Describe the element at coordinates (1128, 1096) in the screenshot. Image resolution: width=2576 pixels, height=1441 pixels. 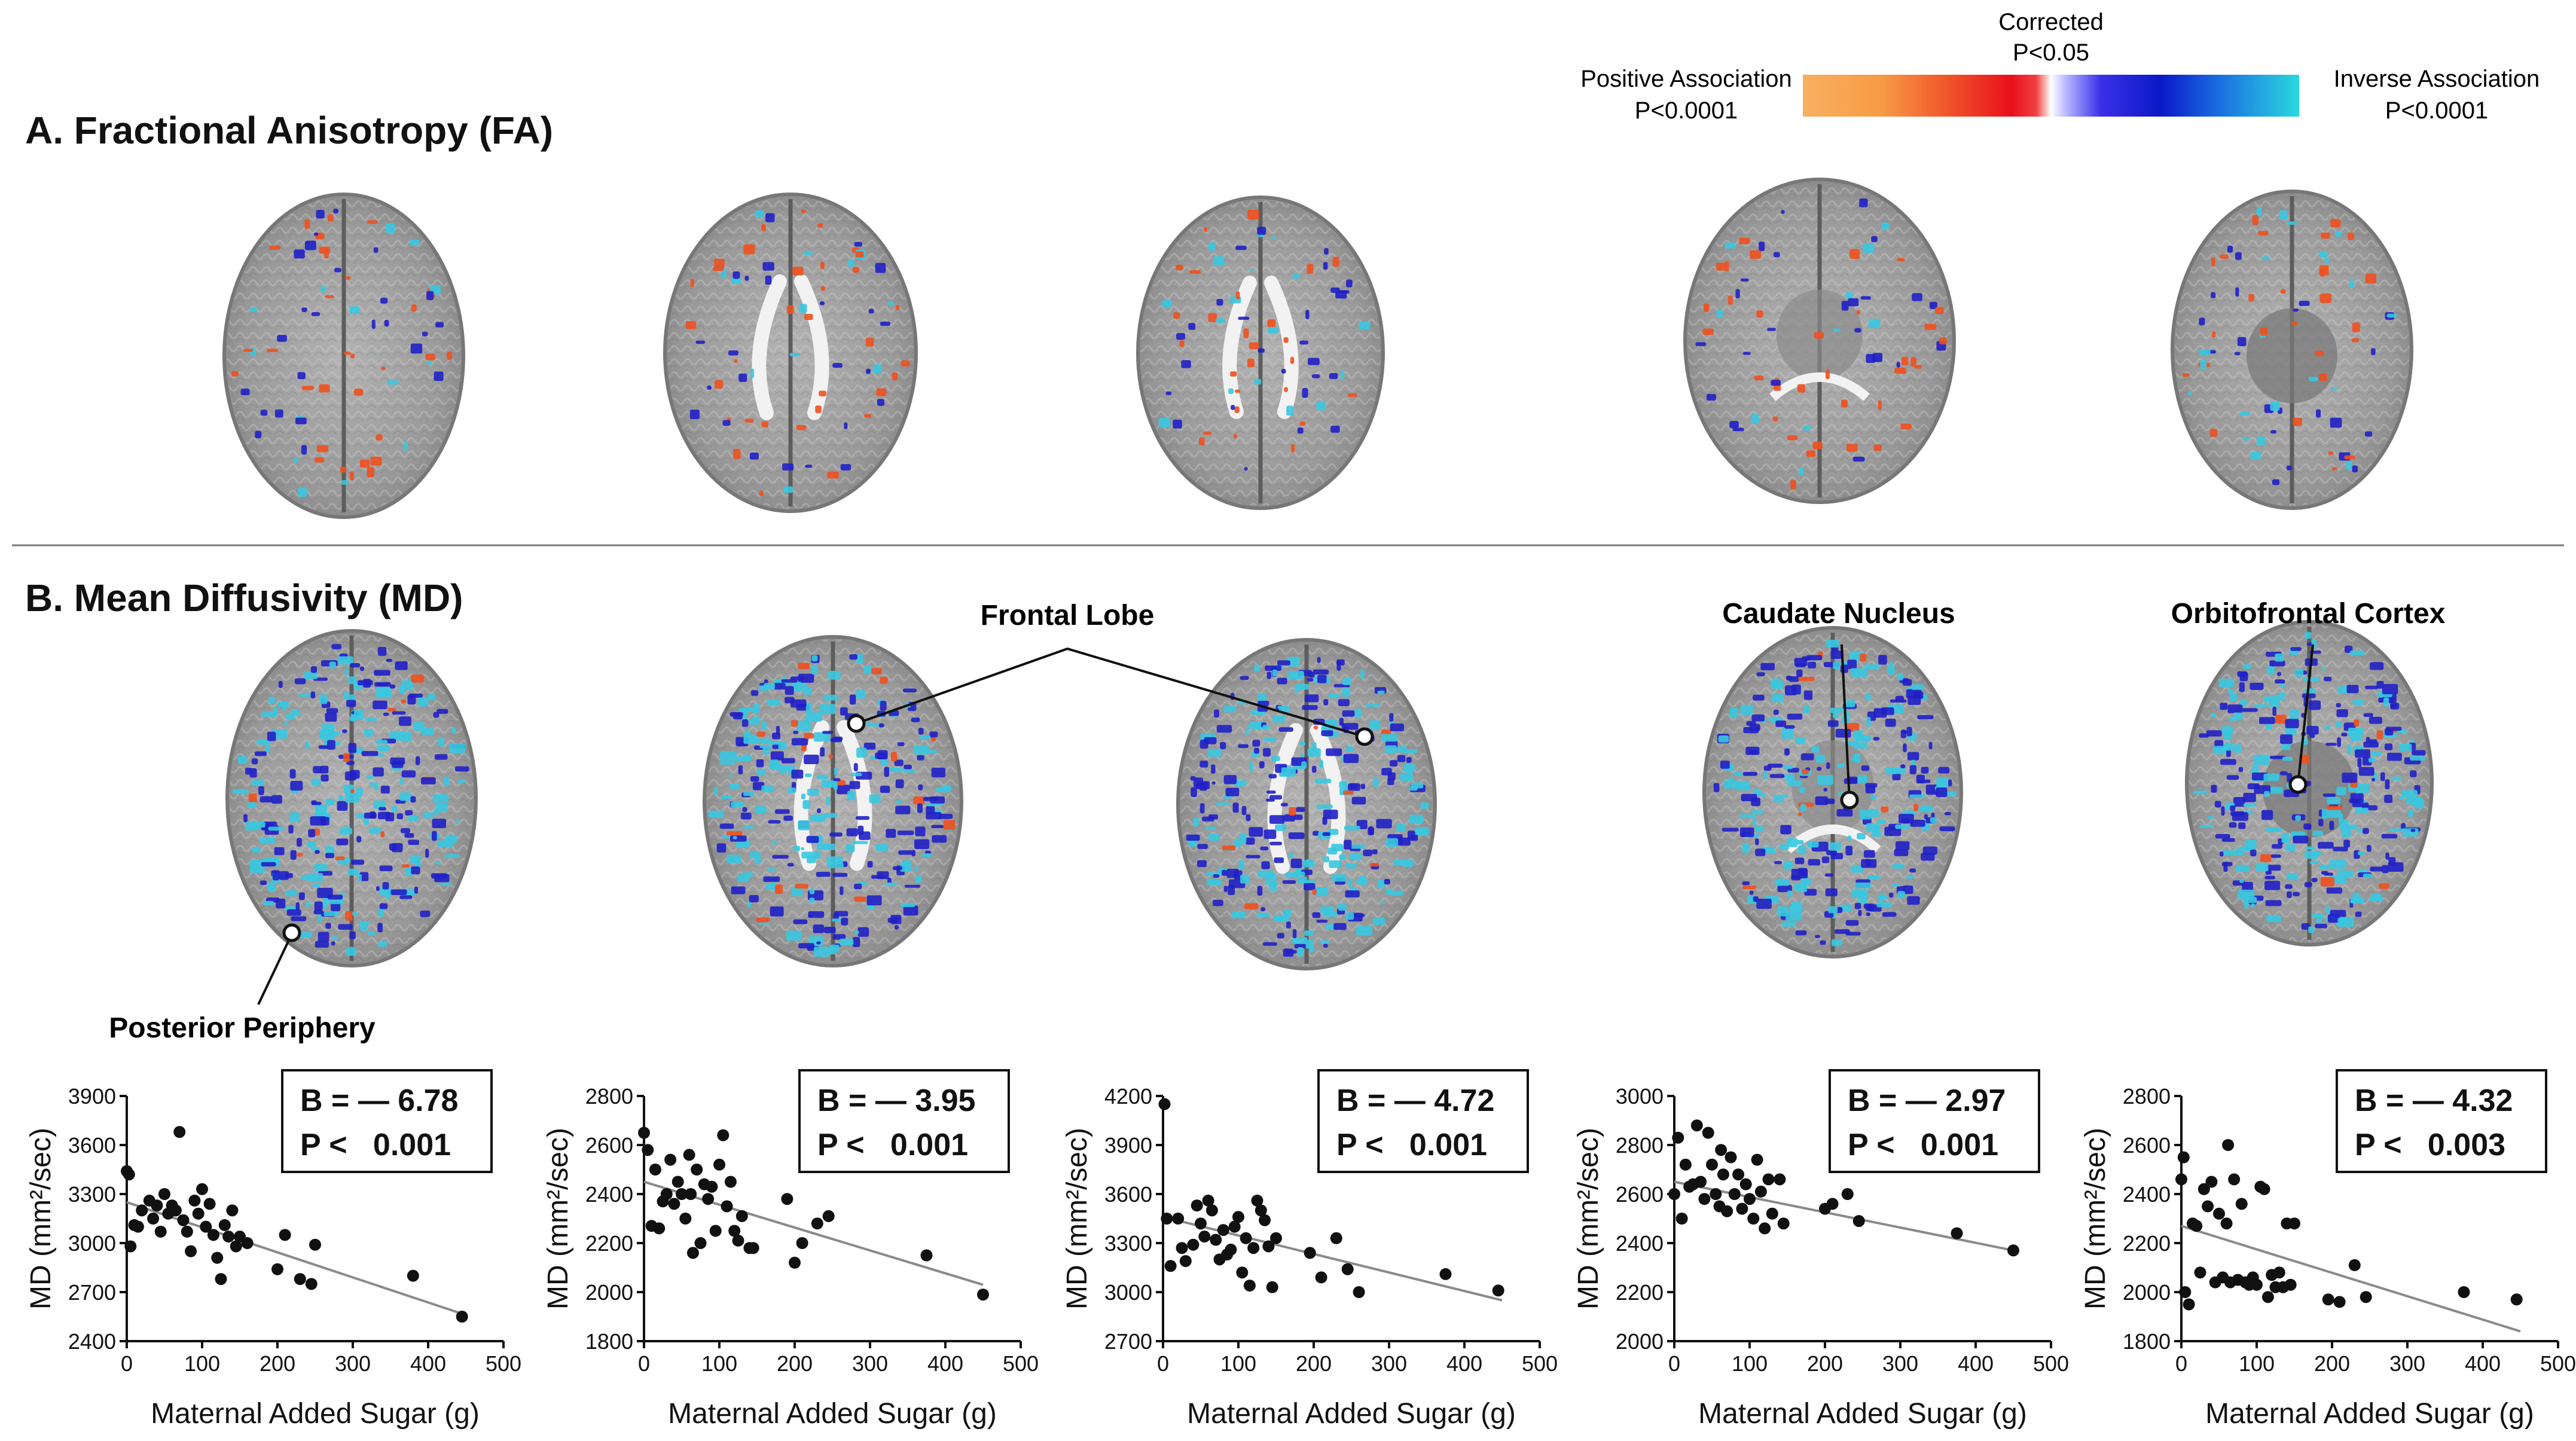
I see `y-tick-label: 4200` at that location.